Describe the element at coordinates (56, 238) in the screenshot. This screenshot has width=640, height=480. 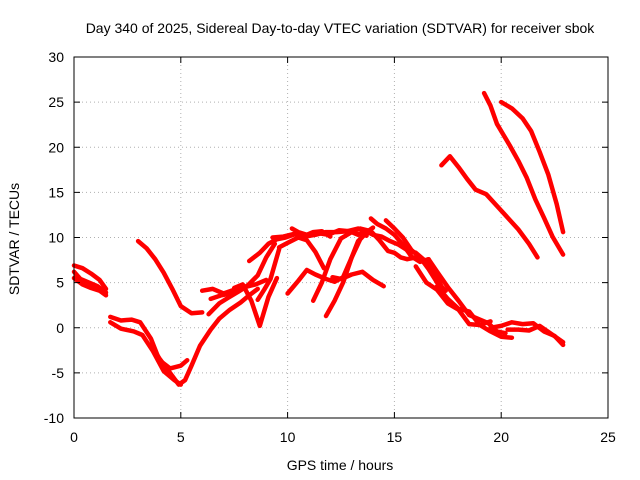
I see `y-tick-label: 10` at that location.